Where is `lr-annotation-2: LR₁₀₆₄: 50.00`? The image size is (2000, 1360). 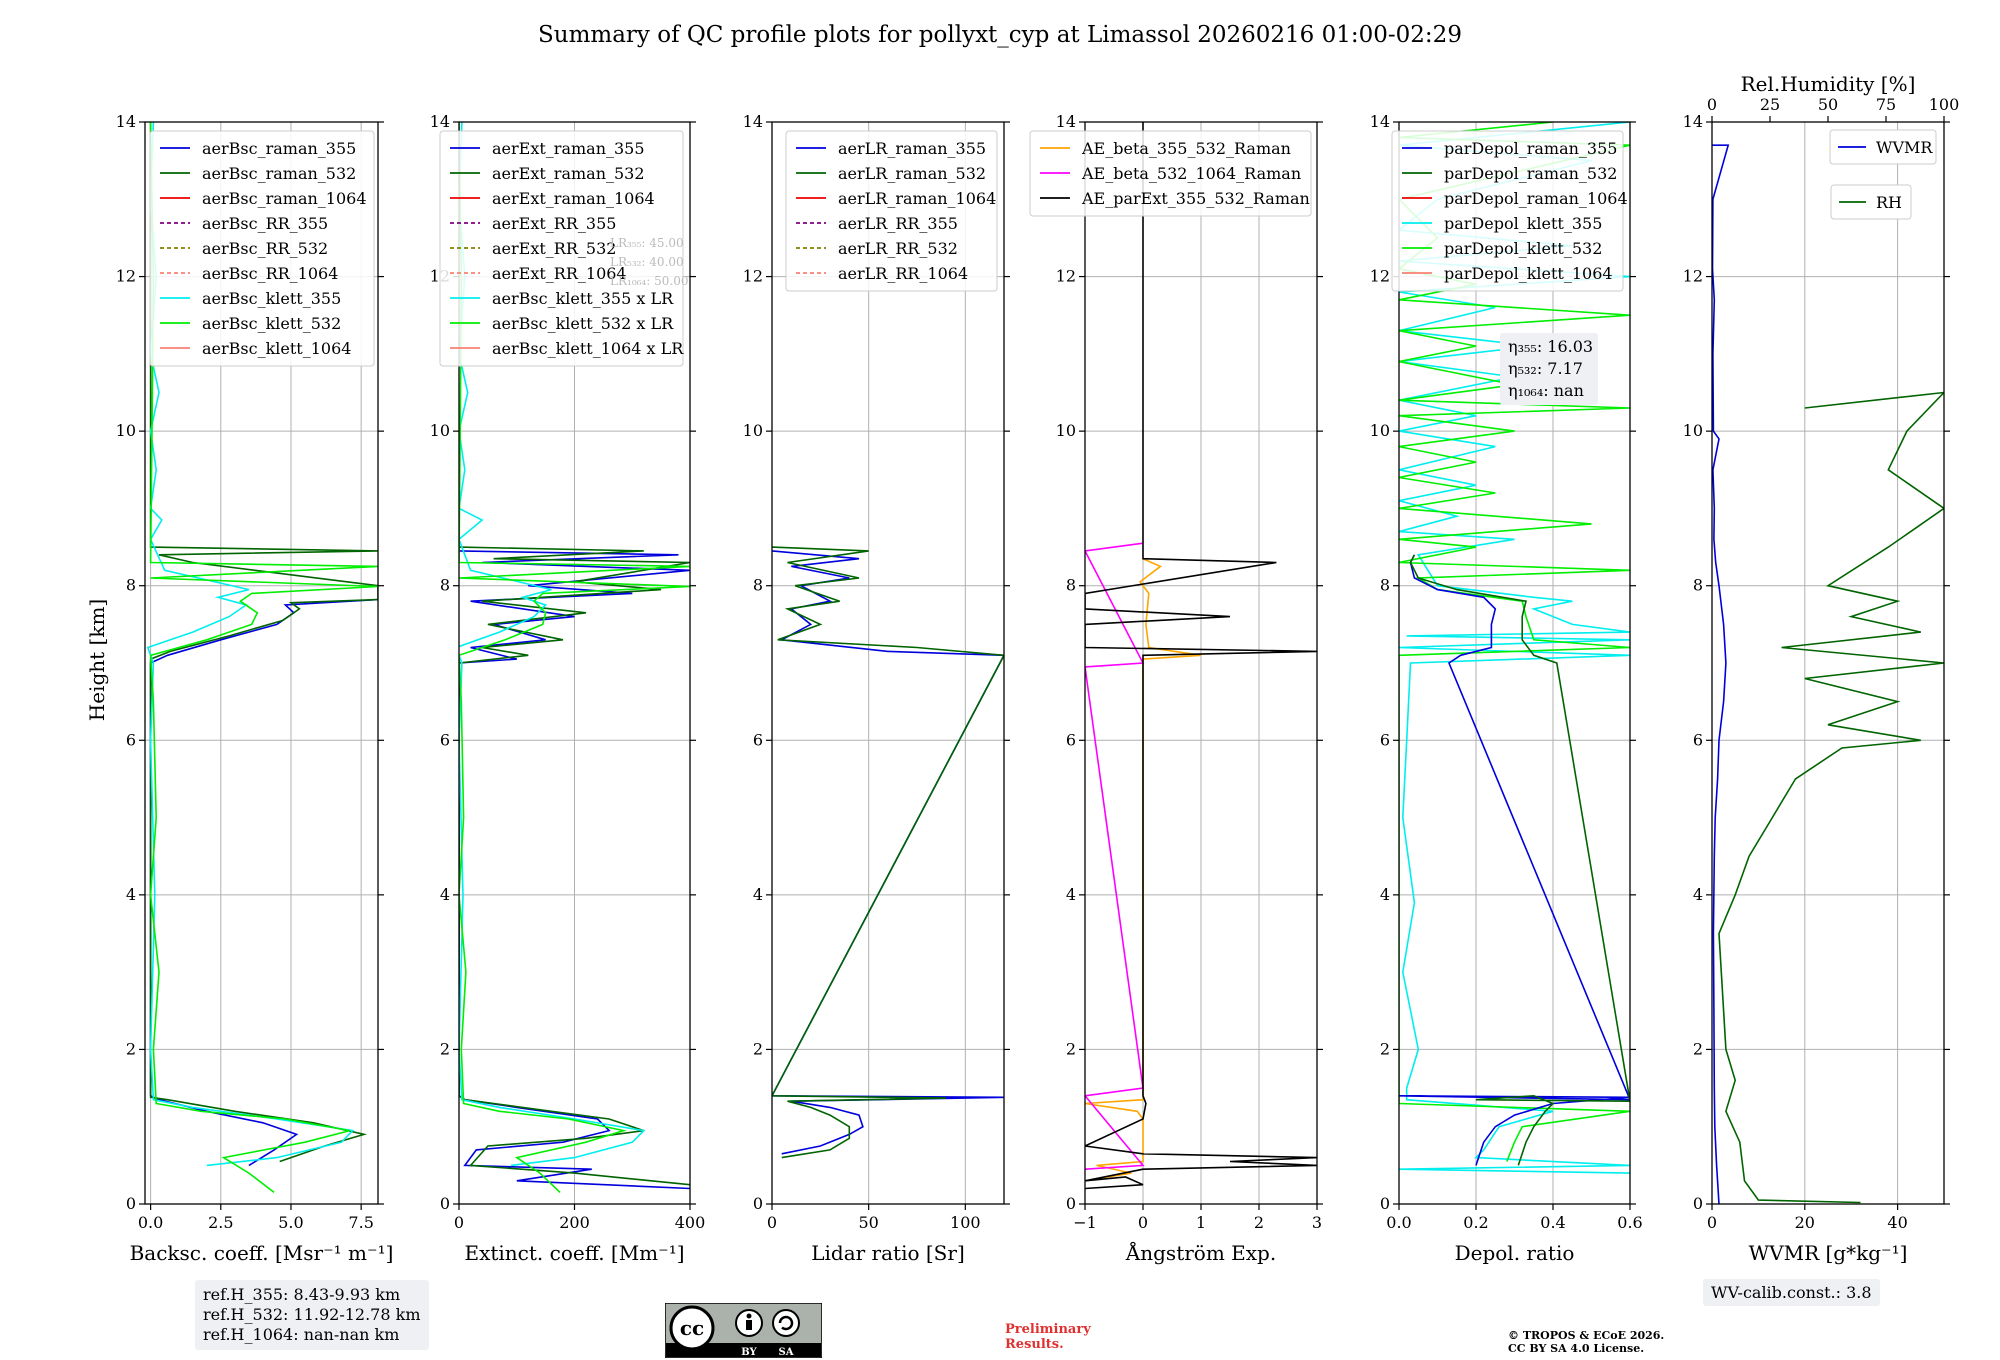 lr-annotation-2: LR₁₀₆₄: 50.00 is located at coordinates (649, 281).